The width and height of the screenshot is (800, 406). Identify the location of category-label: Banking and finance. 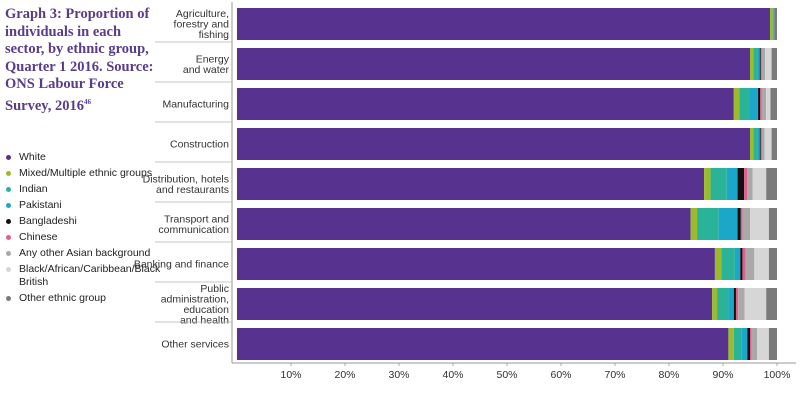
(181, 265).